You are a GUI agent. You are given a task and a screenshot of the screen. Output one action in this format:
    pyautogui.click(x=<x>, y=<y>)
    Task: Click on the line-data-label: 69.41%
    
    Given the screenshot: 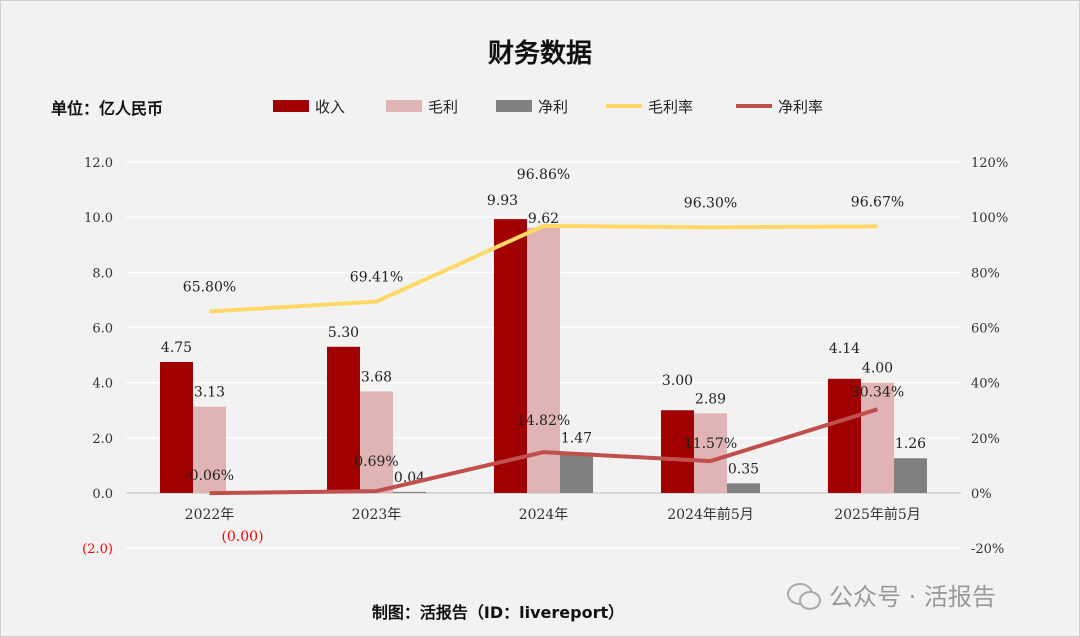 What is the action you would take?
    pyautogui.click(x=376, y=278)
    